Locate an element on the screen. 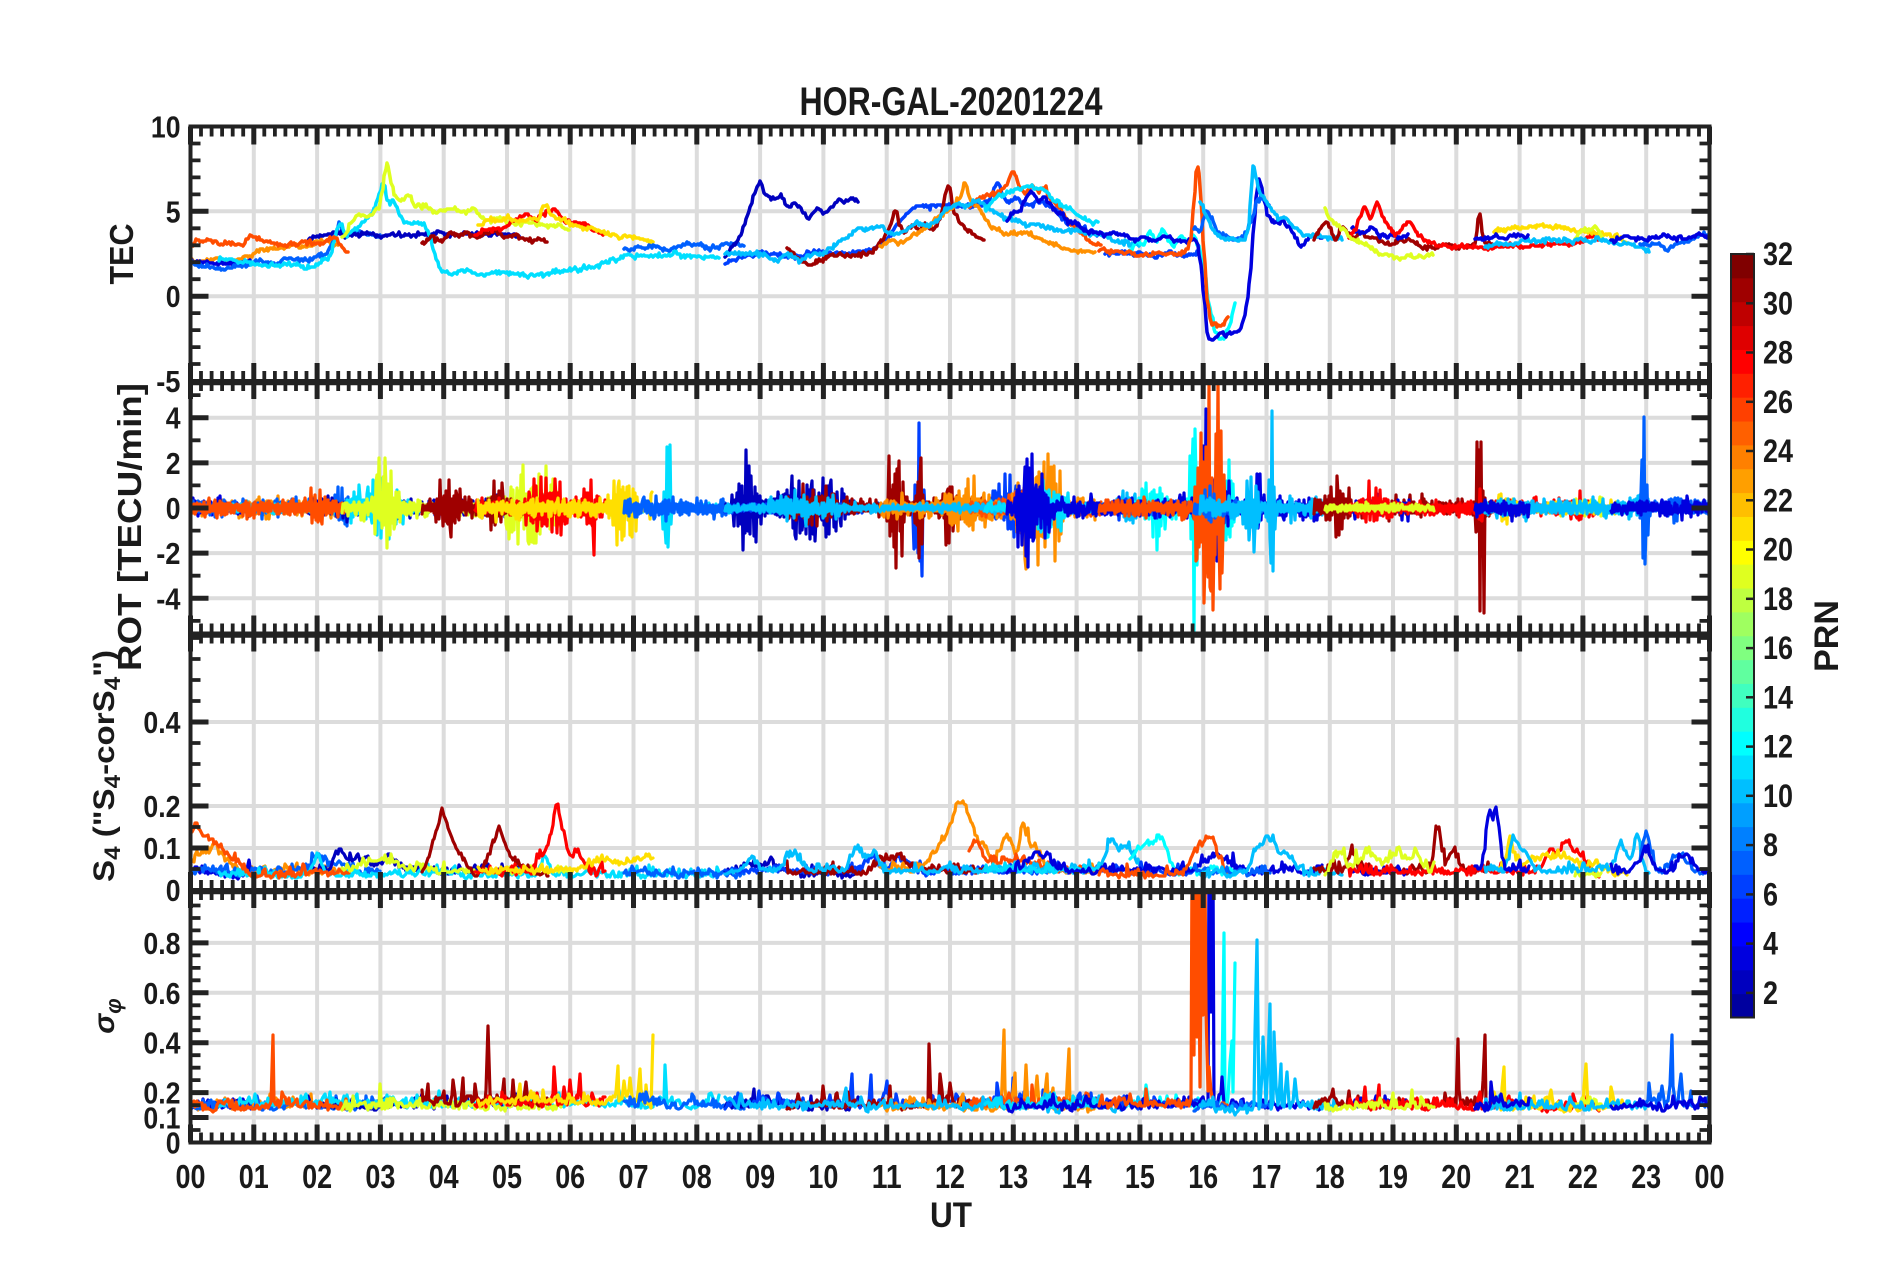 This screenshot has height=1277, width=1902. svg-text: -5 is located at coordinates (168, 381).